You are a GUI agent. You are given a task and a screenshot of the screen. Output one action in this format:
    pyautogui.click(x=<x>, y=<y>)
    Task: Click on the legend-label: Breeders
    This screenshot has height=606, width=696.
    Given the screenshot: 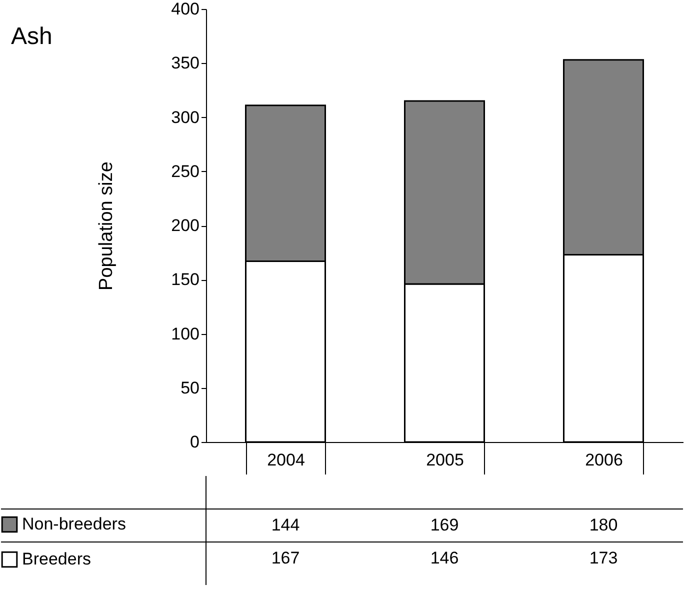 What is the action you would take?
    pyautogui.click(x=56, y=559)
    